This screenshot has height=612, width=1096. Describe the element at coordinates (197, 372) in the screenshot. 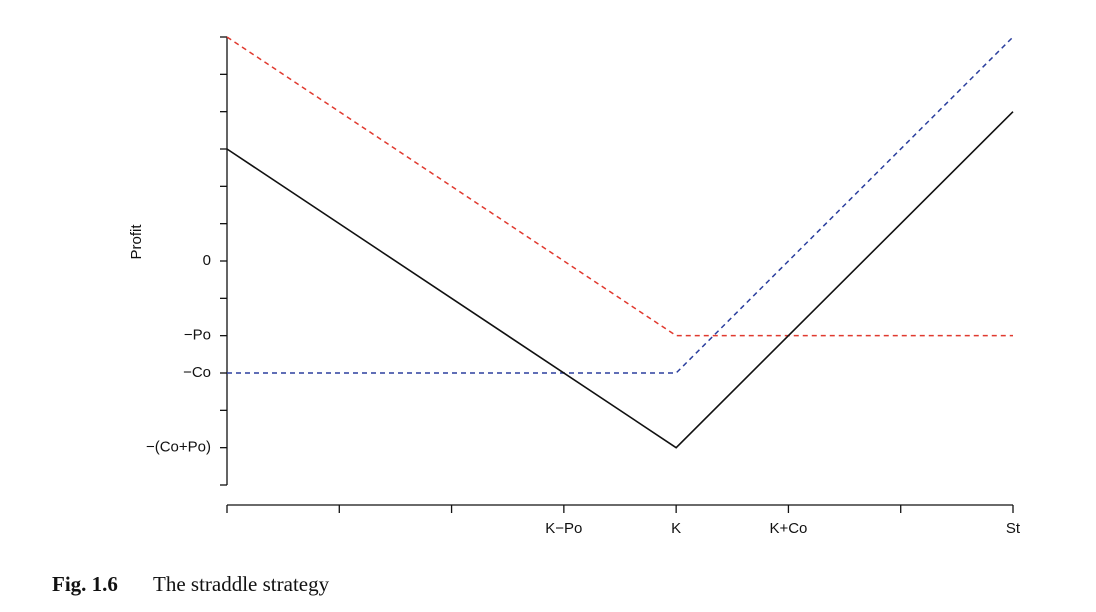

I see `y-tick-label: −Co` at that location.